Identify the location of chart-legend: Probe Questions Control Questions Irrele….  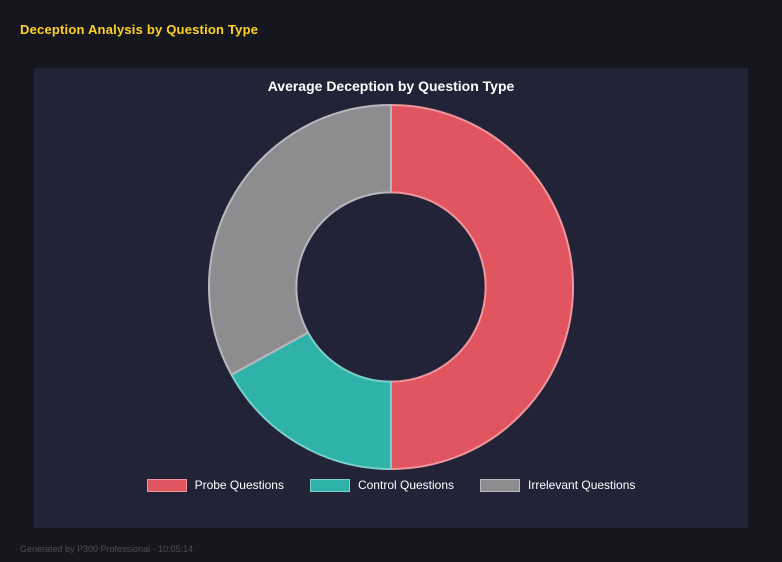
(390, 485).